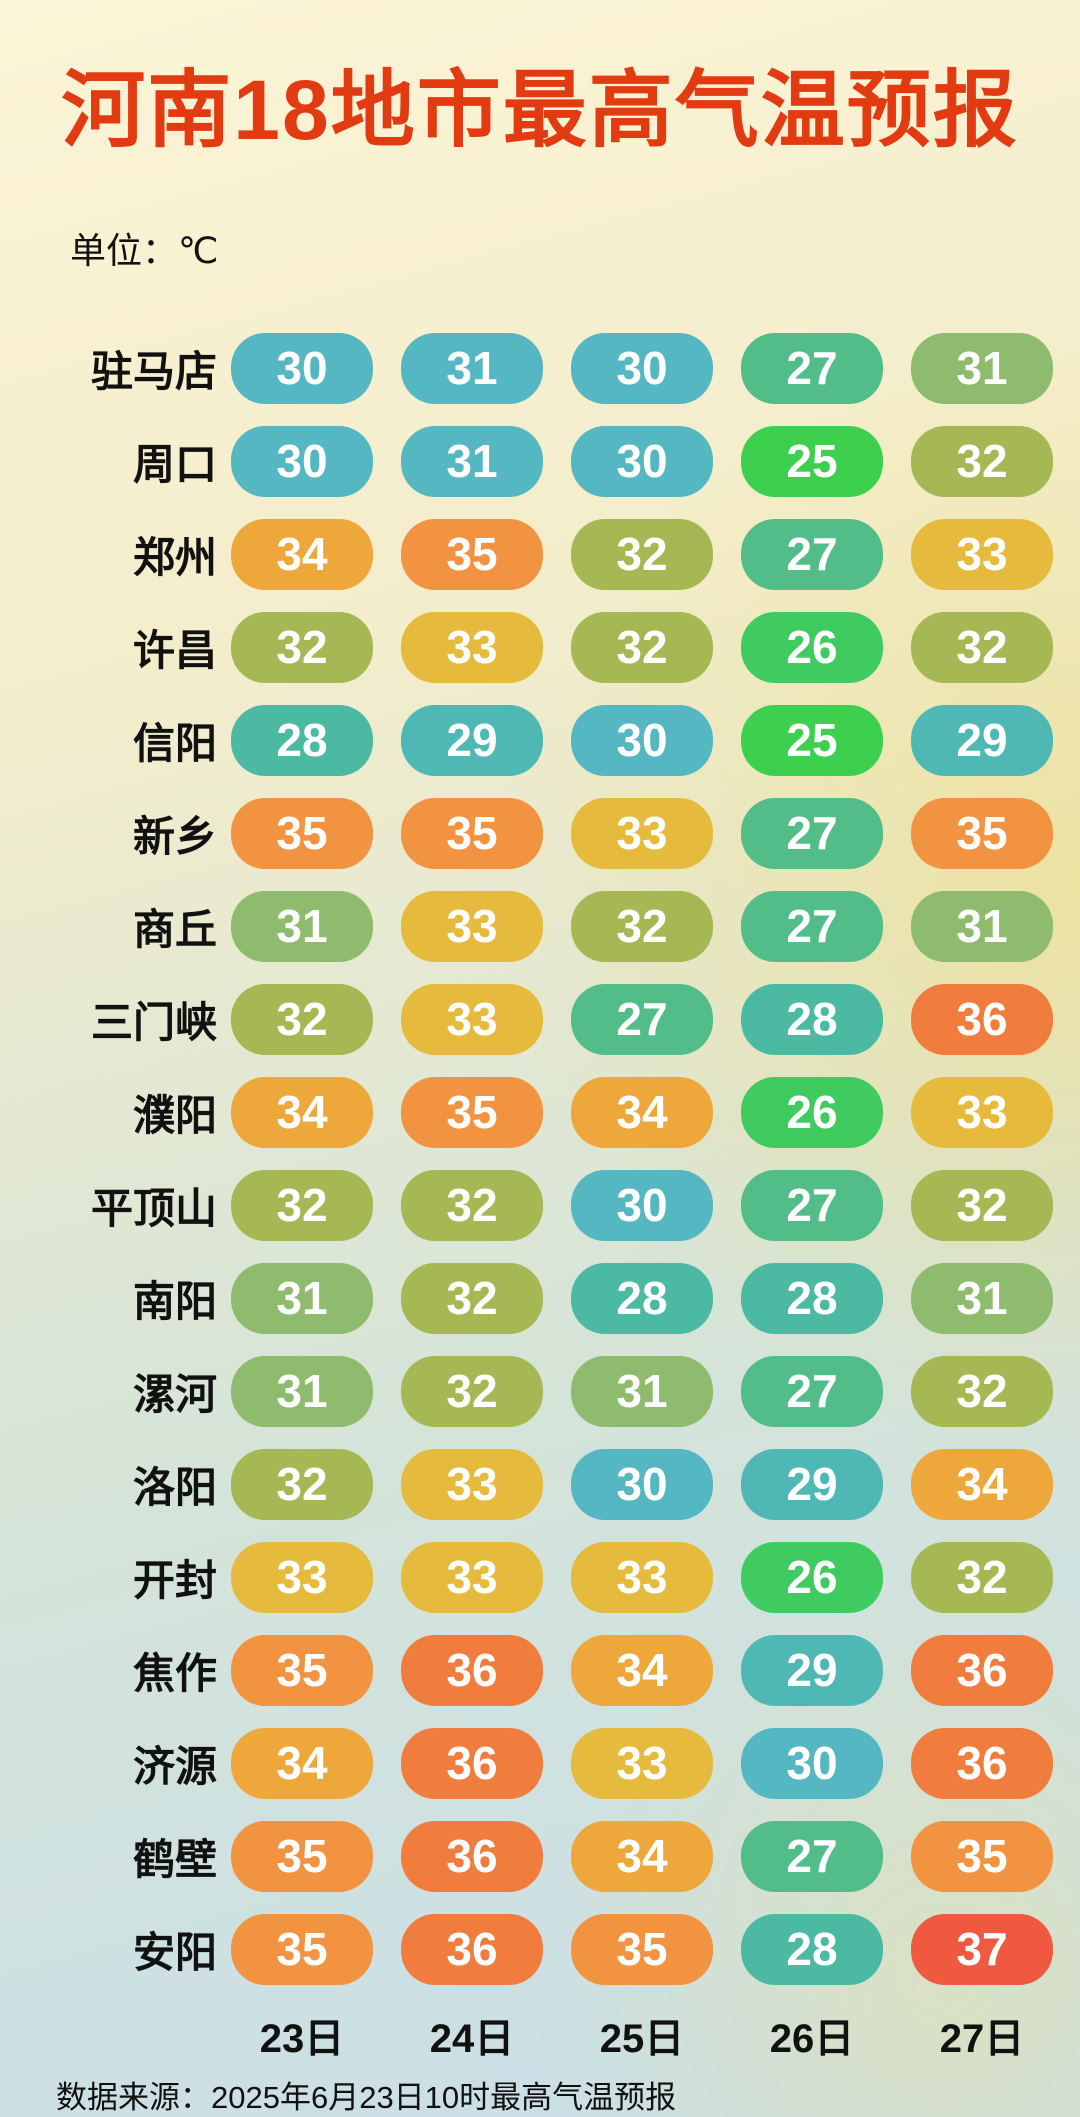  Describe the element at coordinates (174, 1580) in the screenshot. I see `city-label: 开封` at that location.